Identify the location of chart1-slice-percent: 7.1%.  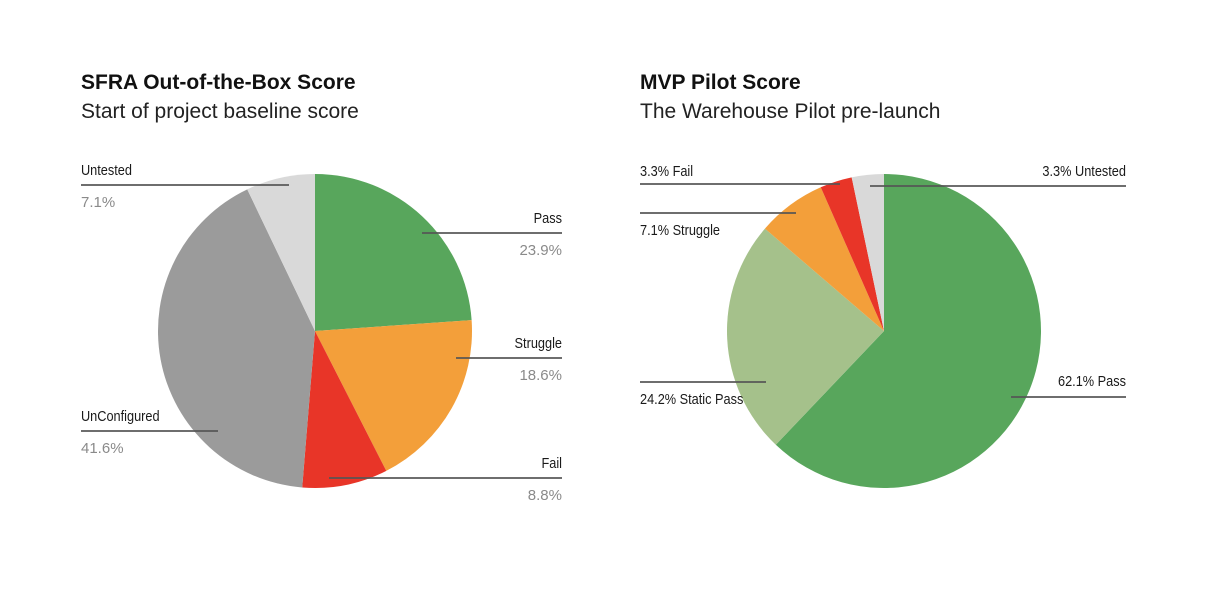
(98, 202).